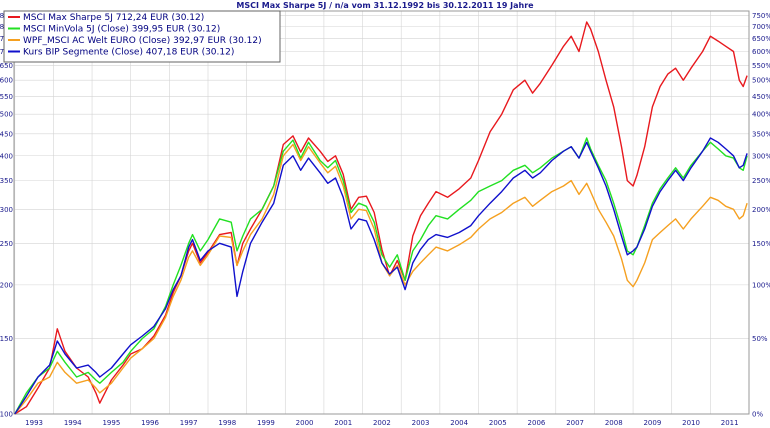  Describe the element at coordinates (761, 97) in the screenshot. I see `y-right-tick-label: 450%` at that location.